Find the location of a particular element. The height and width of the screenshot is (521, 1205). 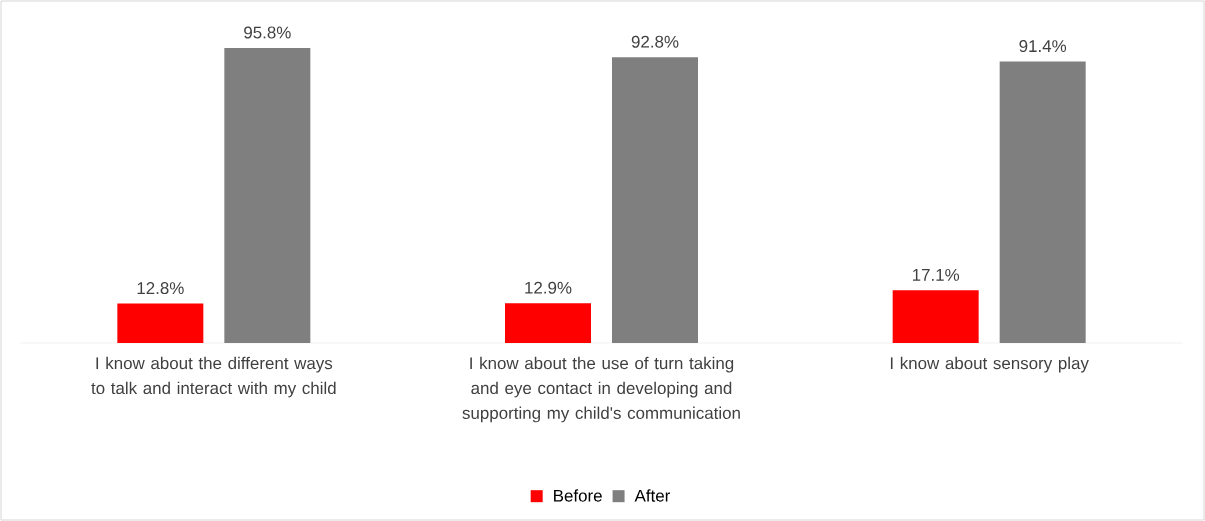

data-label: 92.8% is located at coordinates (655, 41).